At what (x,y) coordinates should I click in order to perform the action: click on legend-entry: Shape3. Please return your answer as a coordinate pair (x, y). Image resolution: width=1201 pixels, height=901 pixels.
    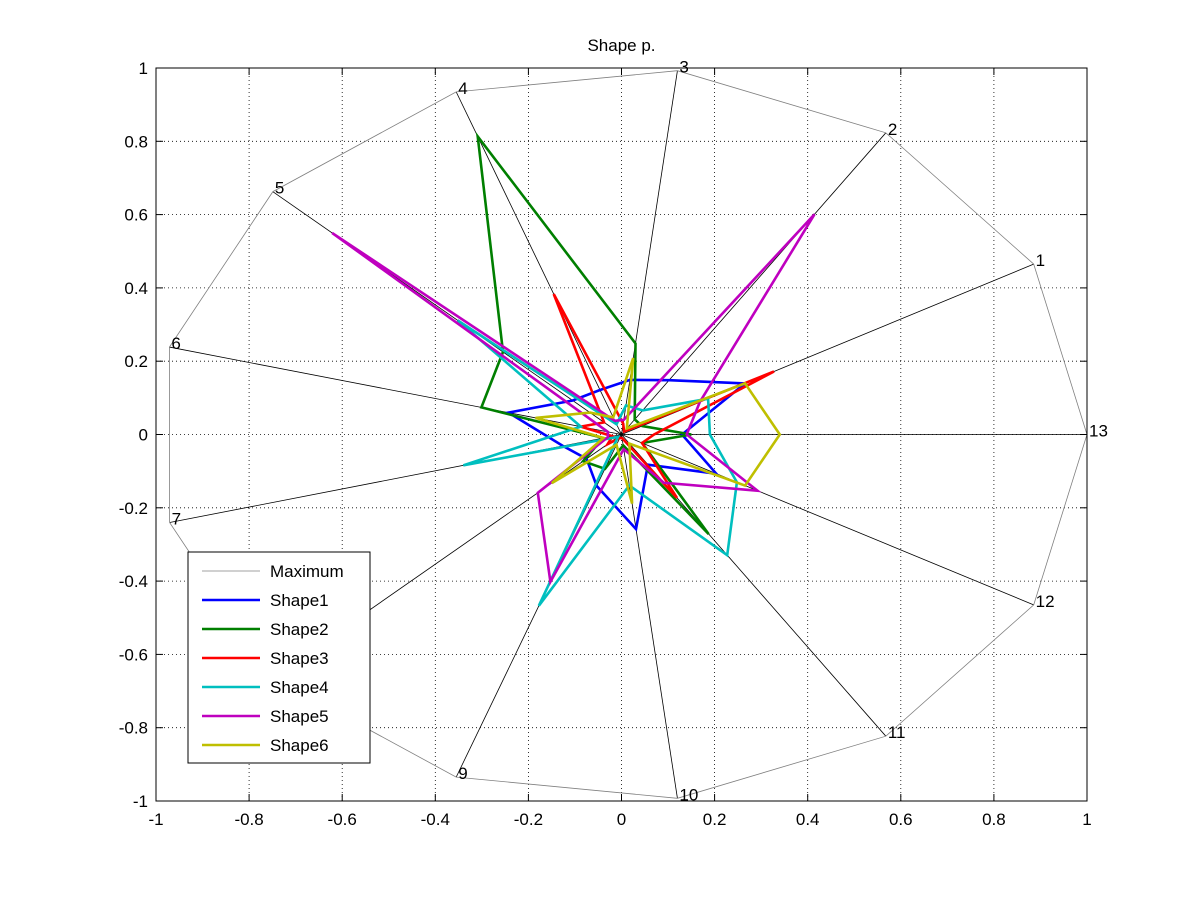
    Looking at the image, I should click on (299, 658).